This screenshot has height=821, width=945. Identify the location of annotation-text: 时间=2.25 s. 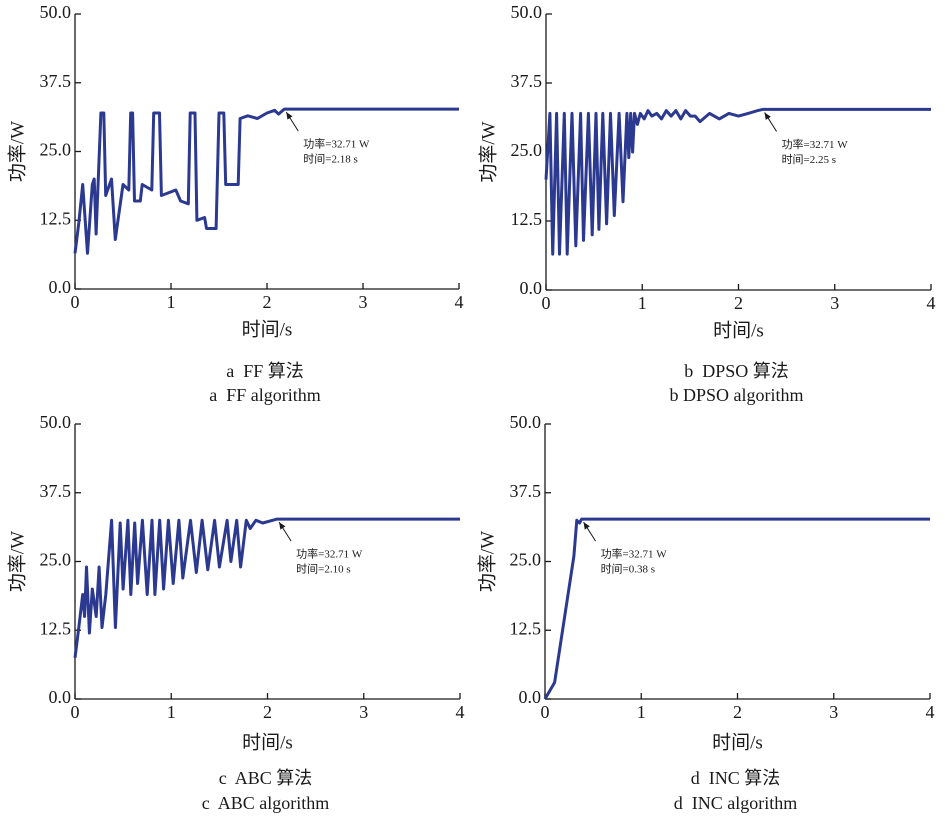
(809, 159).